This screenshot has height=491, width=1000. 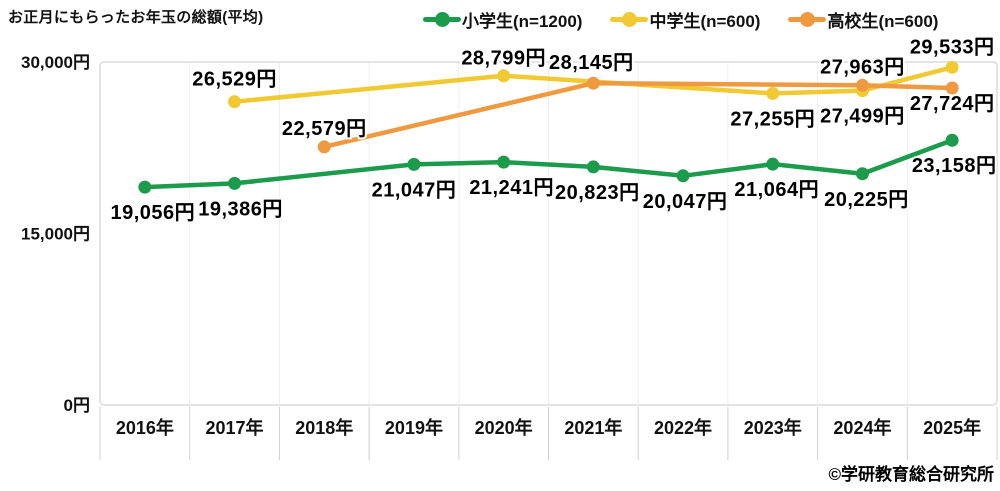 I want to click on data-label: 19,386円, so click(x=240, y=209).